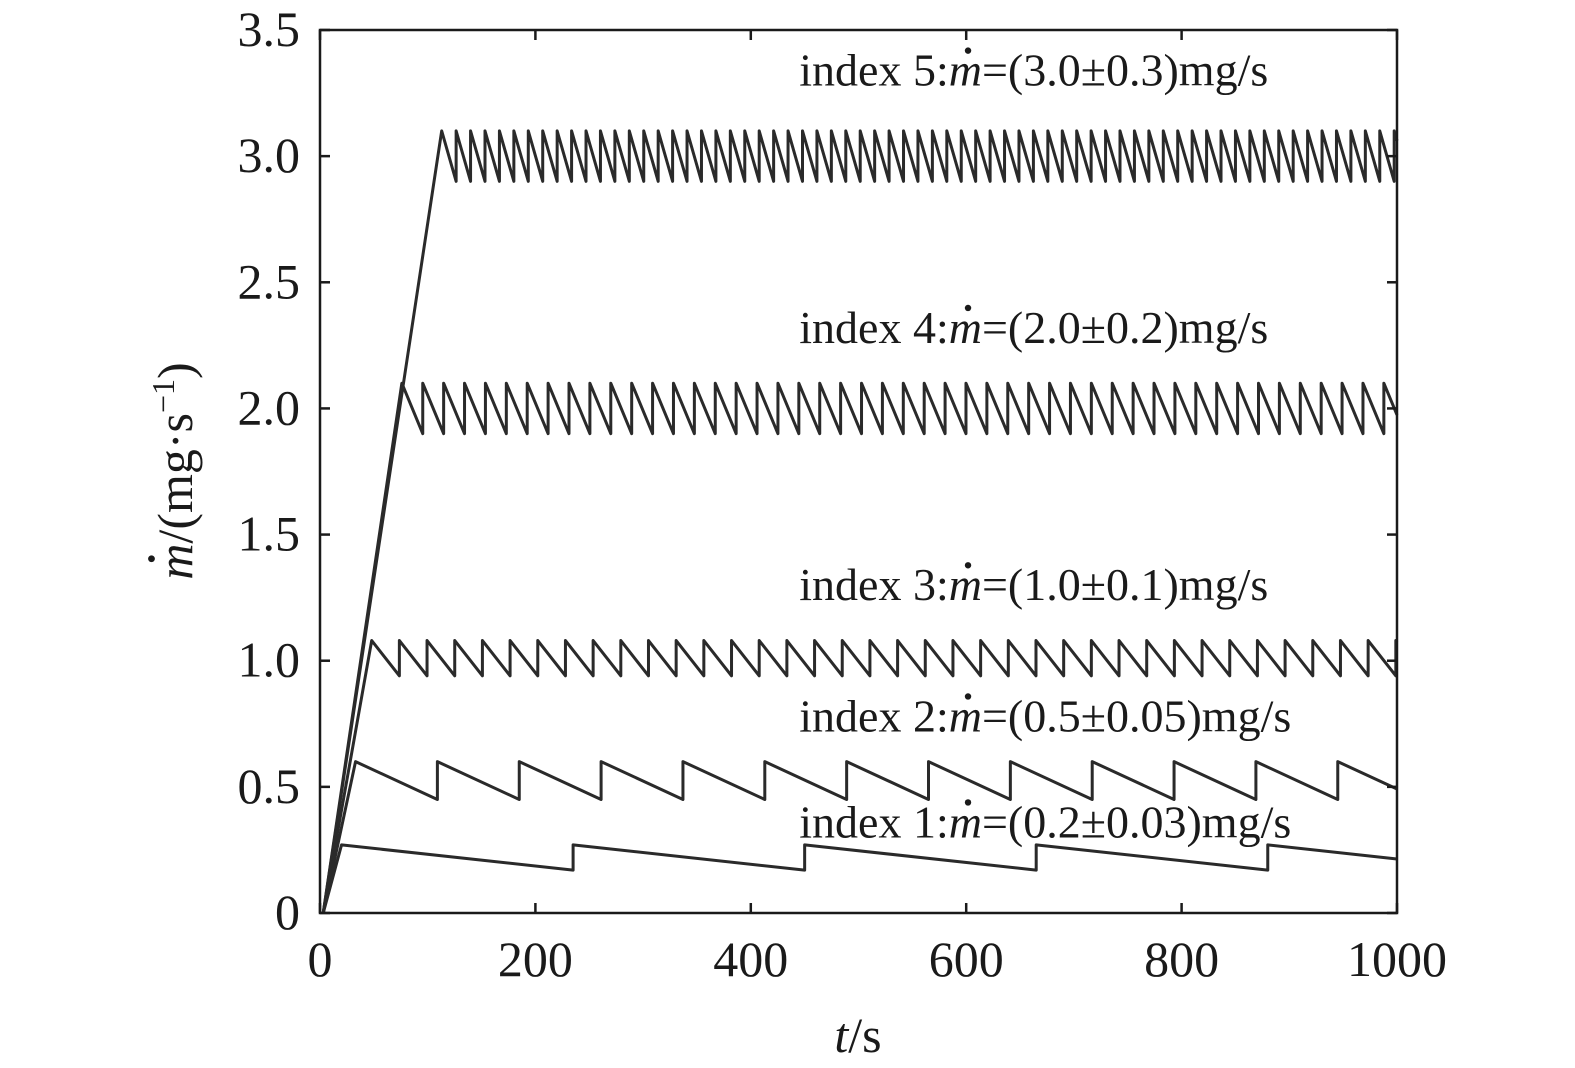 The height and width of the screenshot is (1068, 1575). What do you see at coordinates (287, 912) in the screenshot?
I see `y-tick-label: 0` at bounding box center [287, 912].